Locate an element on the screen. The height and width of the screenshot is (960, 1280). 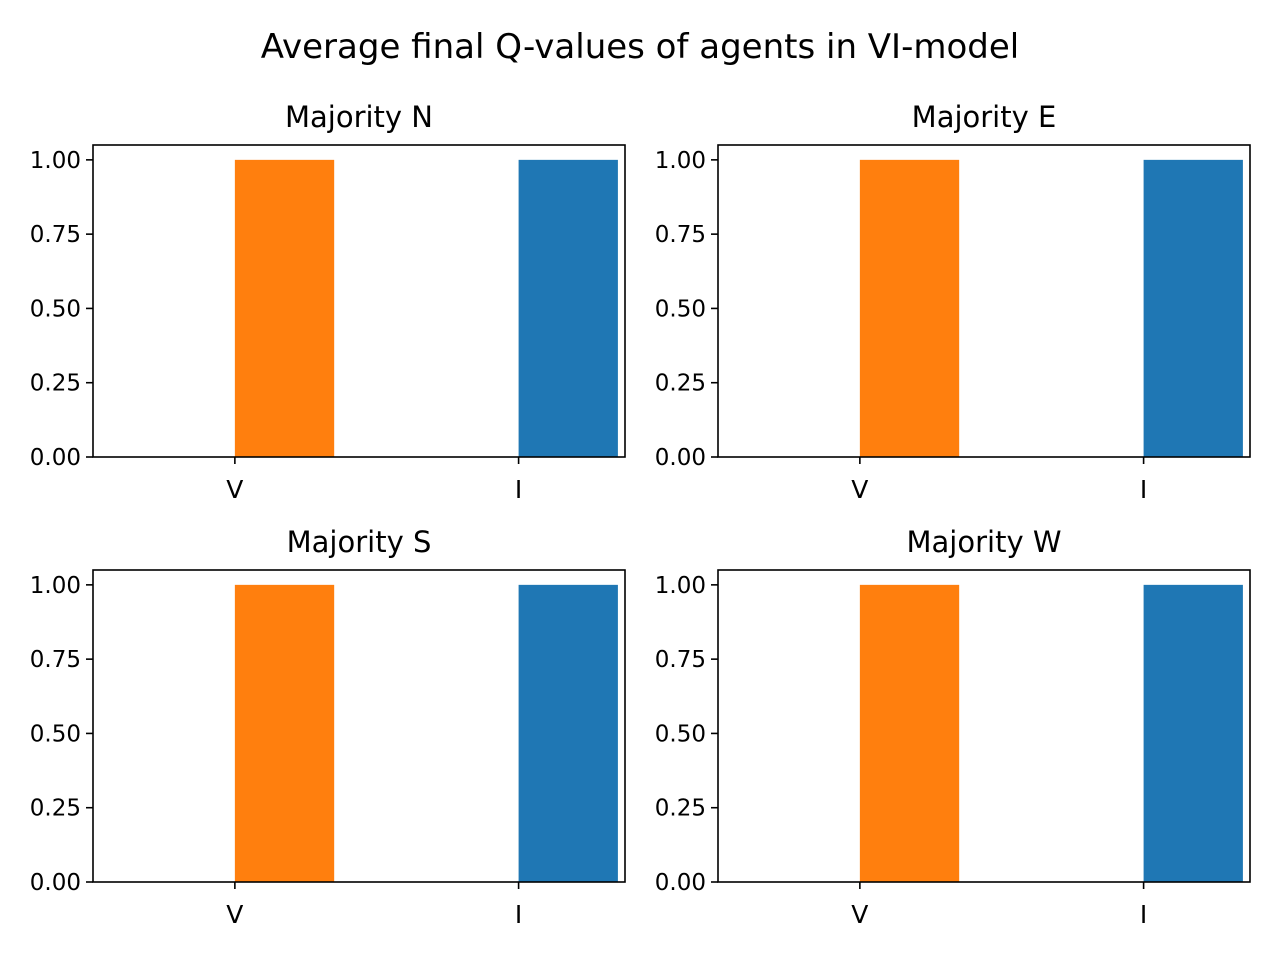
subplot-title: Majority E is located at coordinates (984, 117).